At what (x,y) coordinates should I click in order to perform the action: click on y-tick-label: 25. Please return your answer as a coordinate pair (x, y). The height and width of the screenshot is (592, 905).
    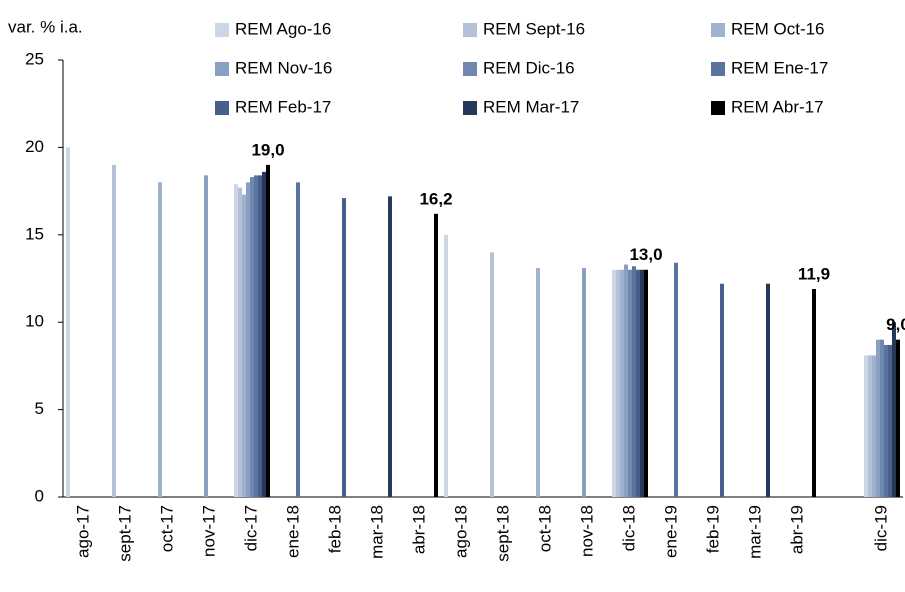
    Looking at the image, I should click on (34, 58).